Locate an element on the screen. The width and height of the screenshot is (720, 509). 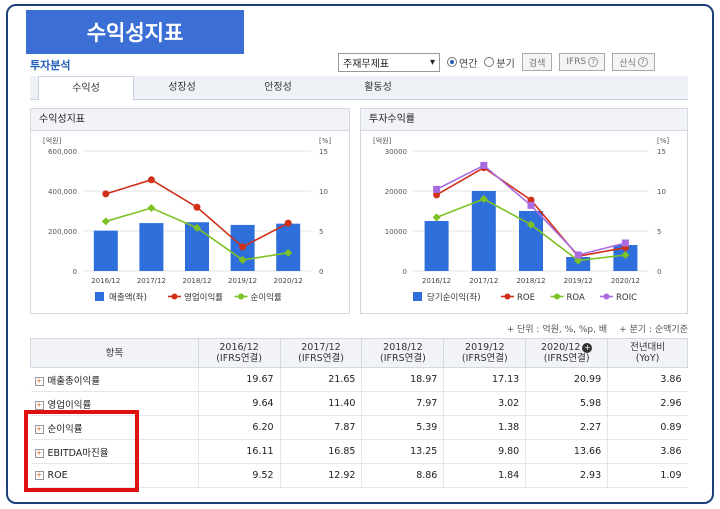
y-tick-label-left: 200,000 is located at coordinates (62, 232).